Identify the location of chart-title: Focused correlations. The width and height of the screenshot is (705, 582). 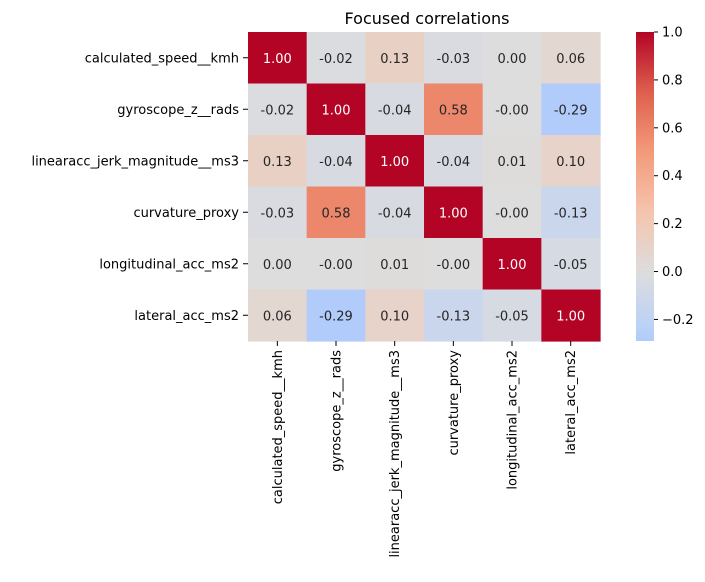
(427, 18).